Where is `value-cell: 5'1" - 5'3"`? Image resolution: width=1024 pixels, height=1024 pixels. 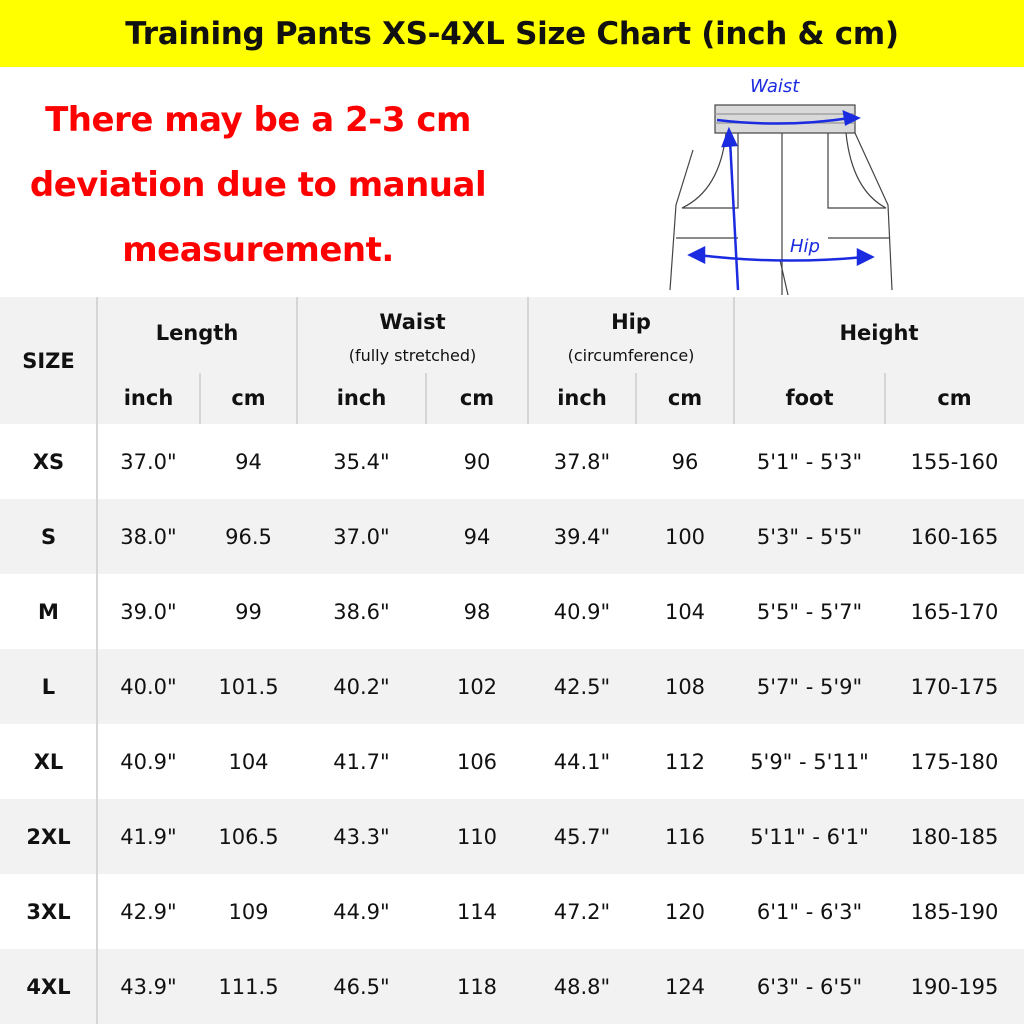 value-cell: 5'1" - 5'3" is located at coordinates (809, 461).